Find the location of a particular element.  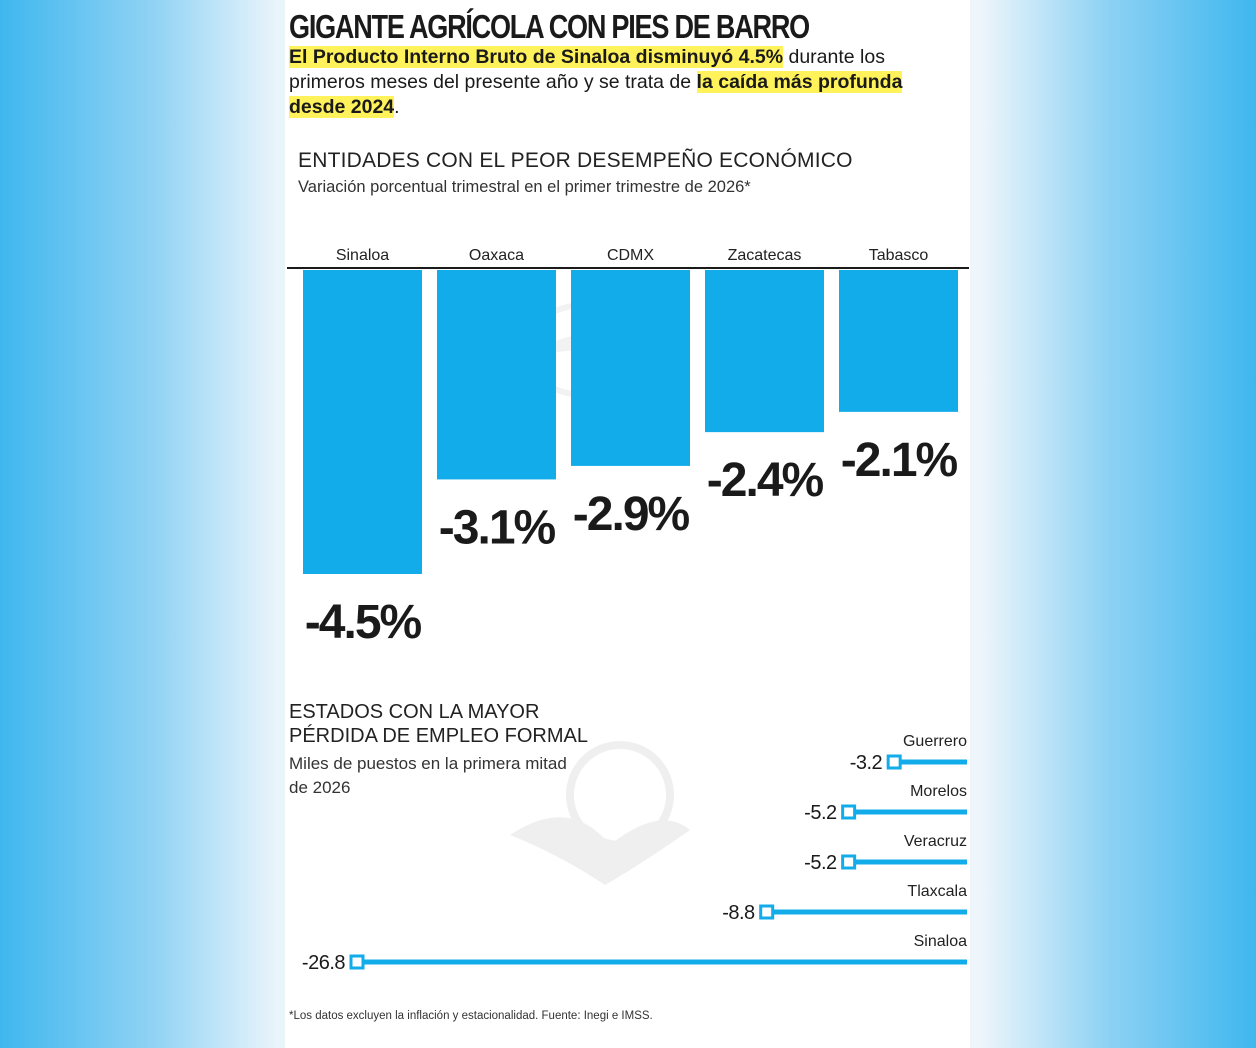

employment-value-sinaloa: -26.8 is located at coordinates (323, 963).